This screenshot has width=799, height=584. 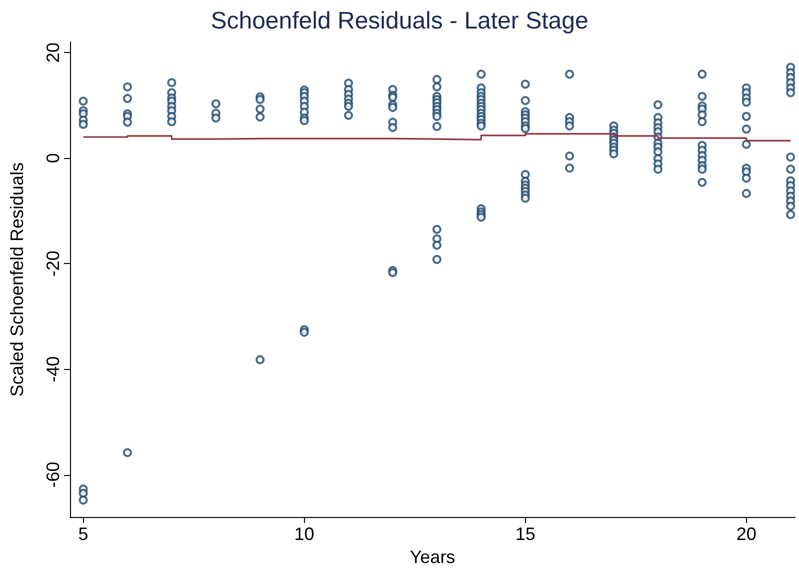 What do you see at coordinates (53, 263) in the screenshot?
I see `y-tick-label: -20` at bounding box center [53, 263].